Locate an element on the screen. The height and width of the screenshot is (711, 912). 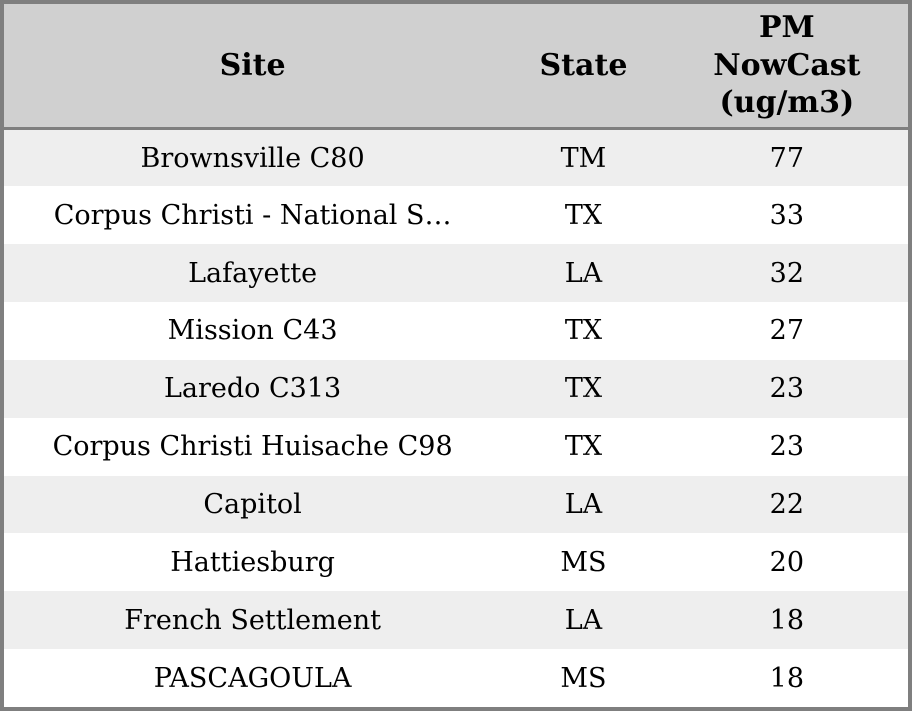
value-cell: 33 is located at coordinates (787, 215).